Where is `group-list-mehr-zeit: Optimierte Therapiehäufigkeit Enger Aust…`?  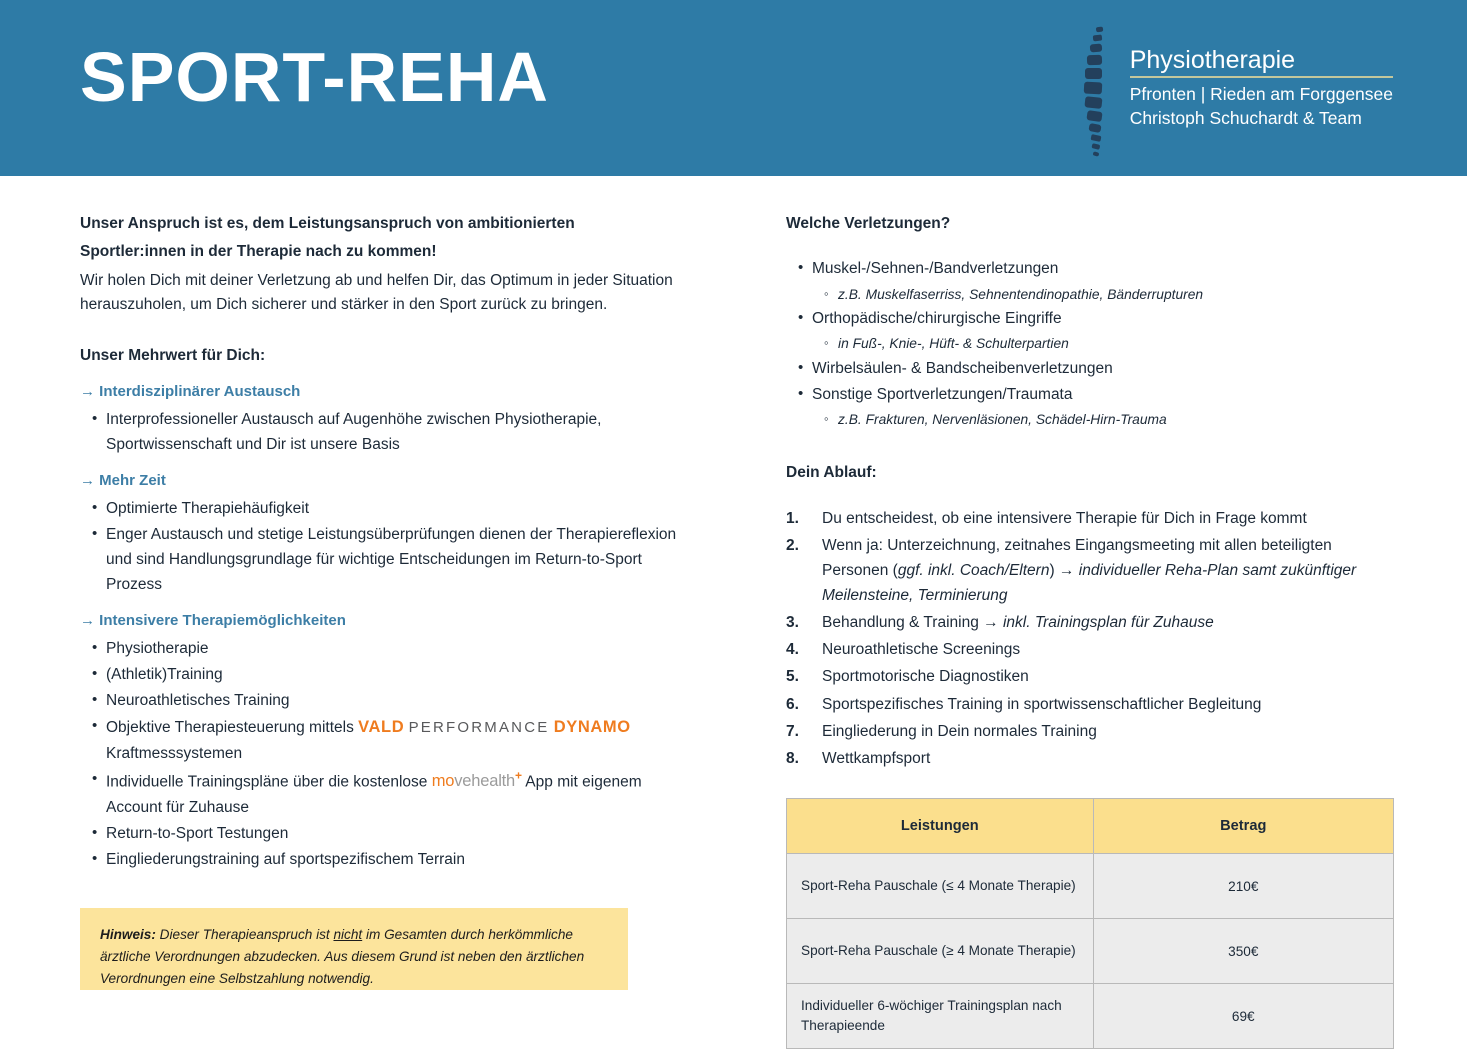
group-list-mehr-zeit: Optimierte Therapiehäufigkeit Enger Aust… is located at coordinates (380, 546).